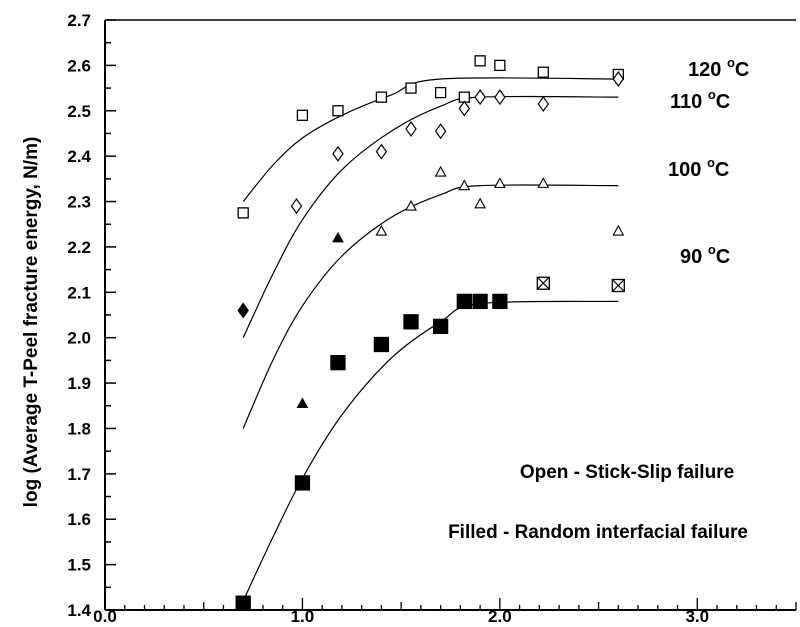  I want to click on y-tick-label: 2.3, so click(79, 202).